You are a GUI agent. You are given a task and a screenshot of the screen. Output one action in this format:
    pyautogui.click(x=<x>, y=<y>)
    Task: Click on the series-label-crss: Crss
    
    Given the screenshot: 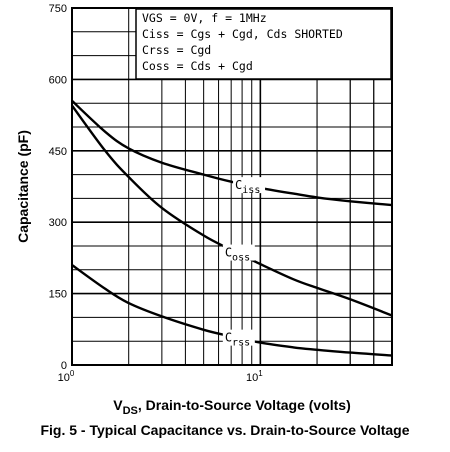 What is the action you would take?
    pyautogui.click(x=237, y=340)
    